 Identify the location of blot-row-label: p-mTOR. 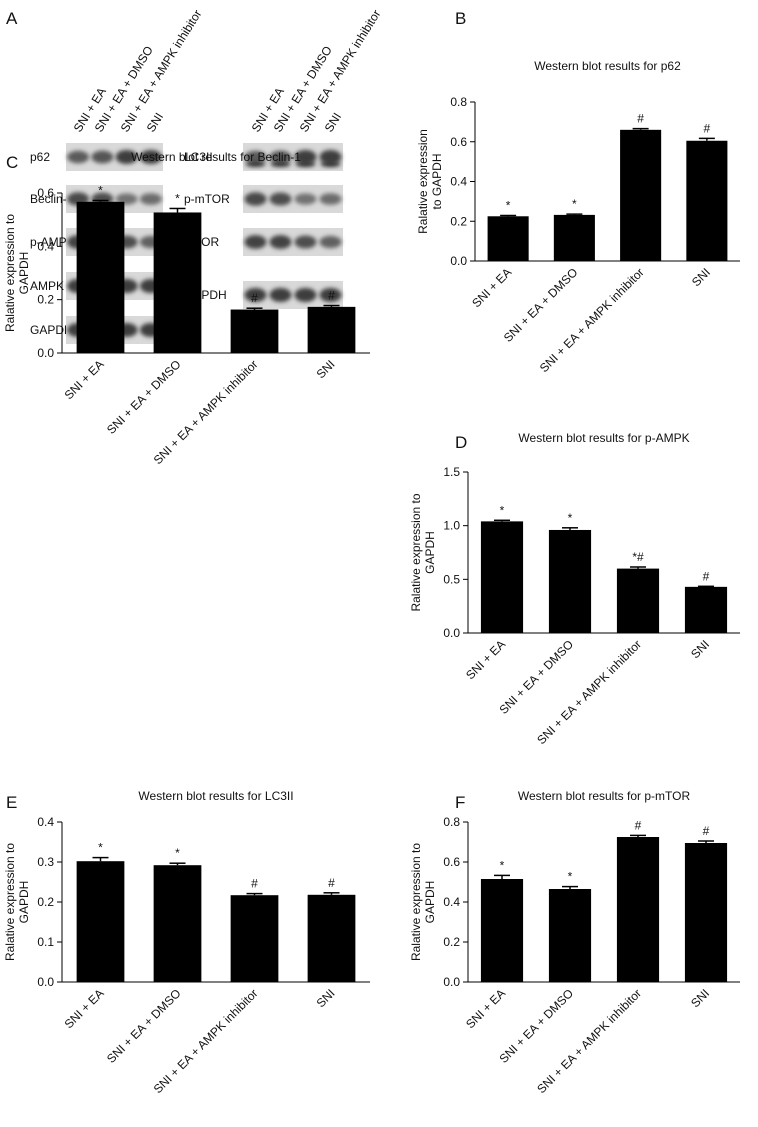
(207, 199).